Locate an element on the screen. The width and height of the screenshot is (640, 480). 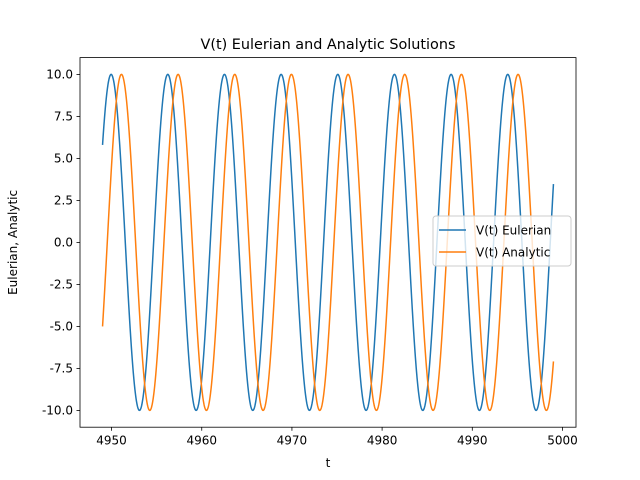
y-tick-label: 5.0 is located at coordinates (63, 159).